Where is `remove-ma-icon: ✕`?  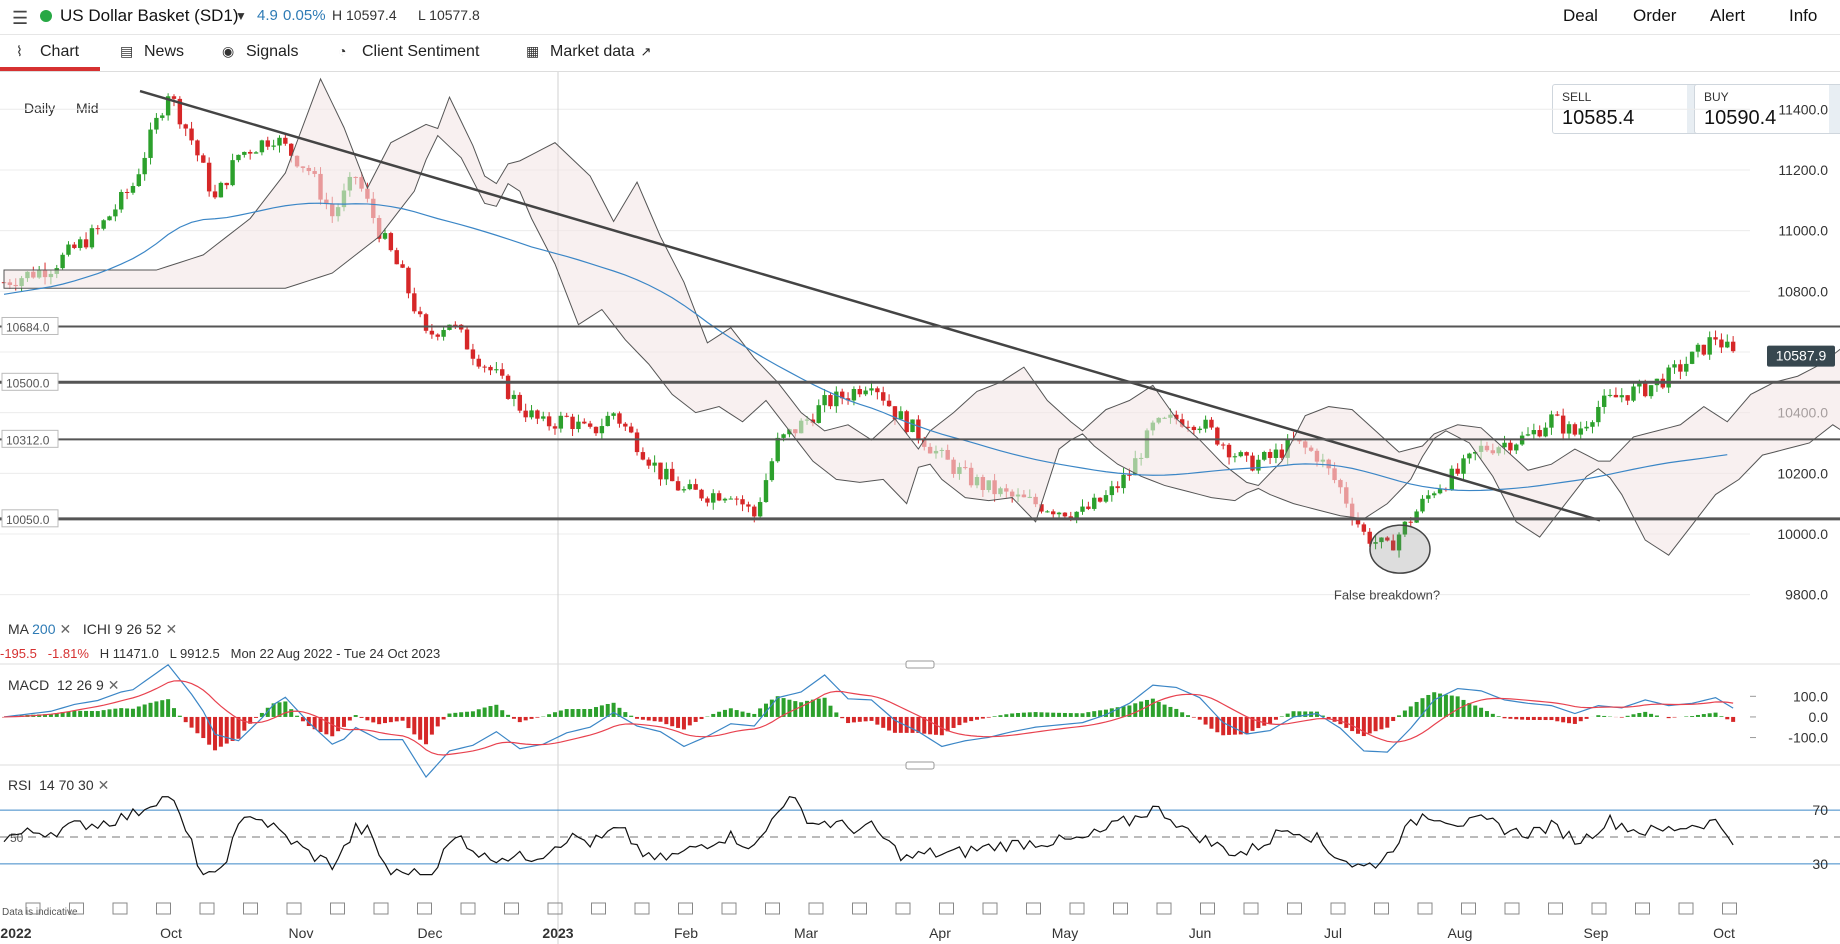
remove-ma-icon: ✕ is located at coordinates (65, 629).